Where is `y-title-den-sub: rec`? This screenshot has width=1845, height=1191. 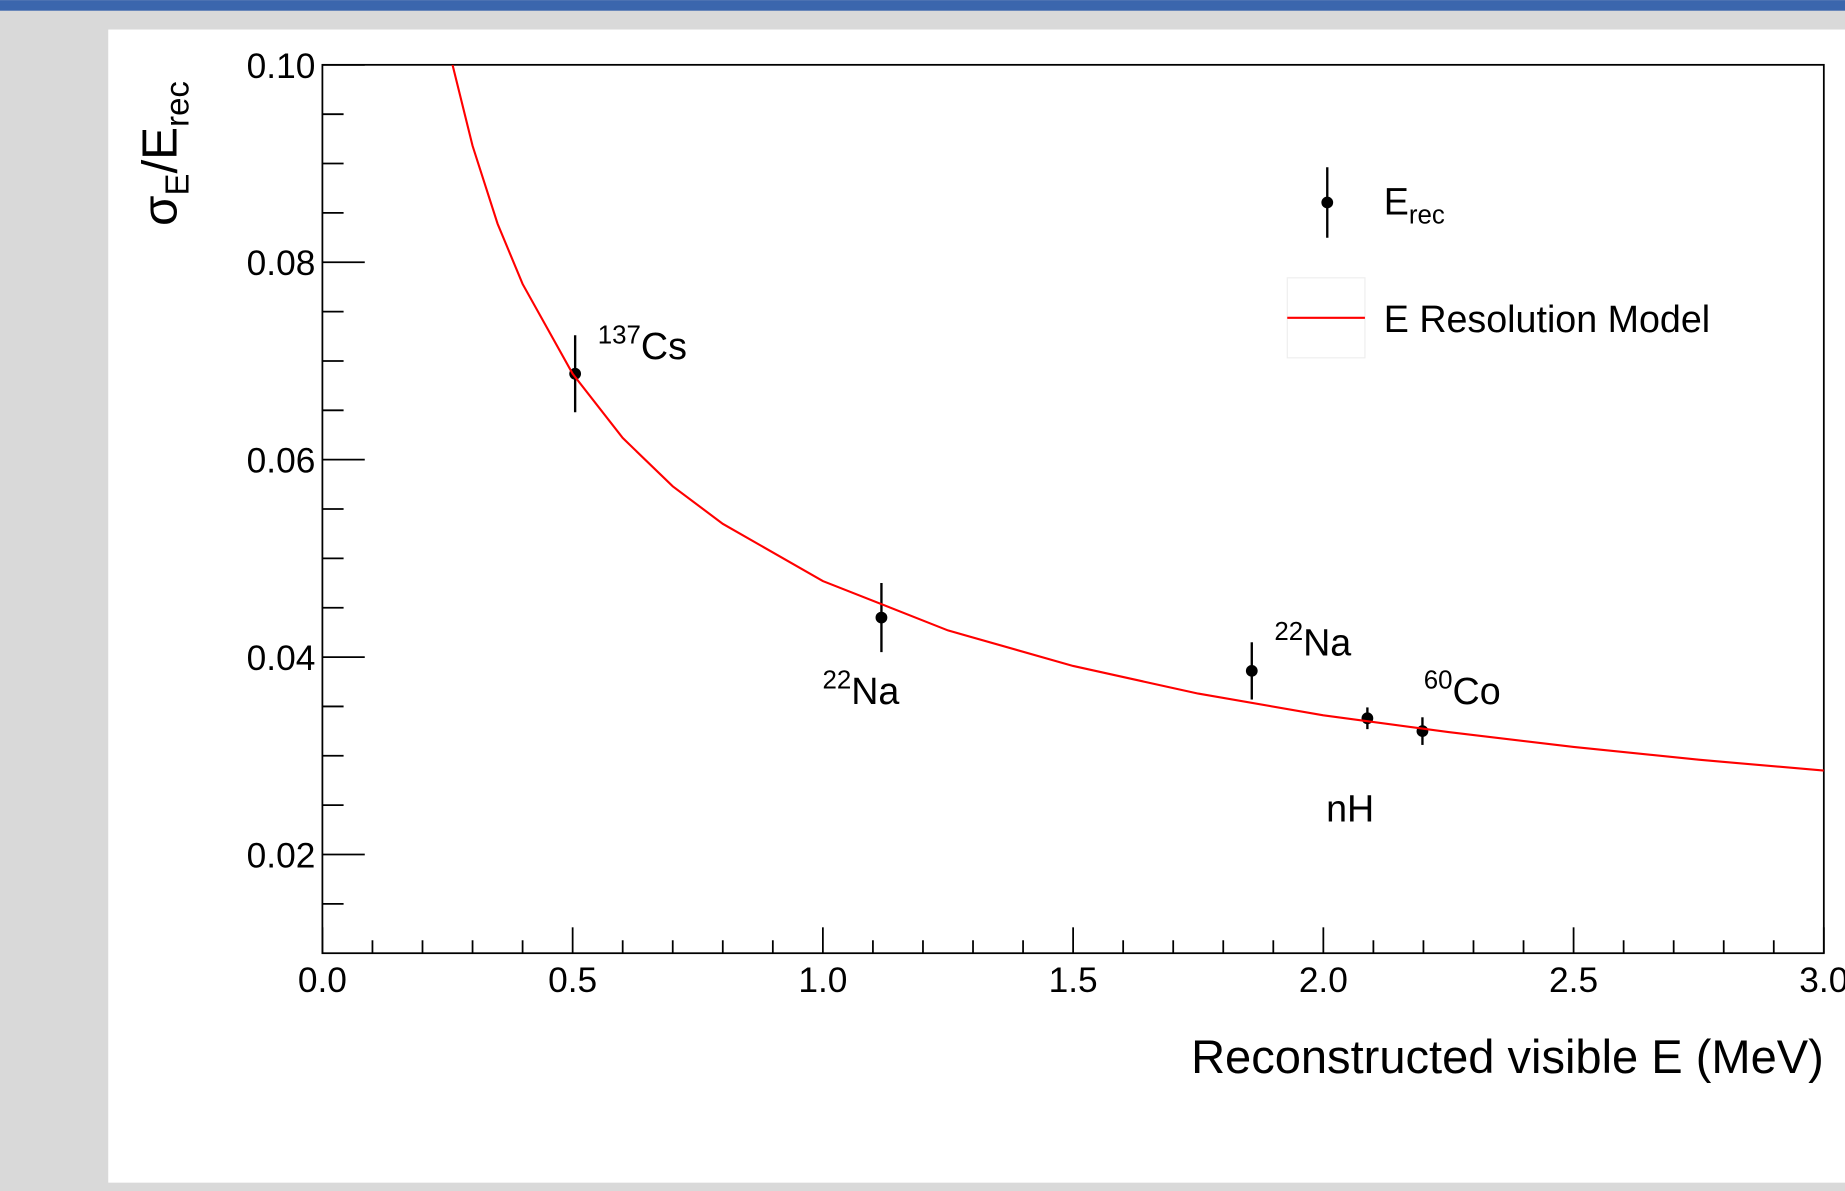
y-title-den-sub: rec is located at coordinates (176, 104).